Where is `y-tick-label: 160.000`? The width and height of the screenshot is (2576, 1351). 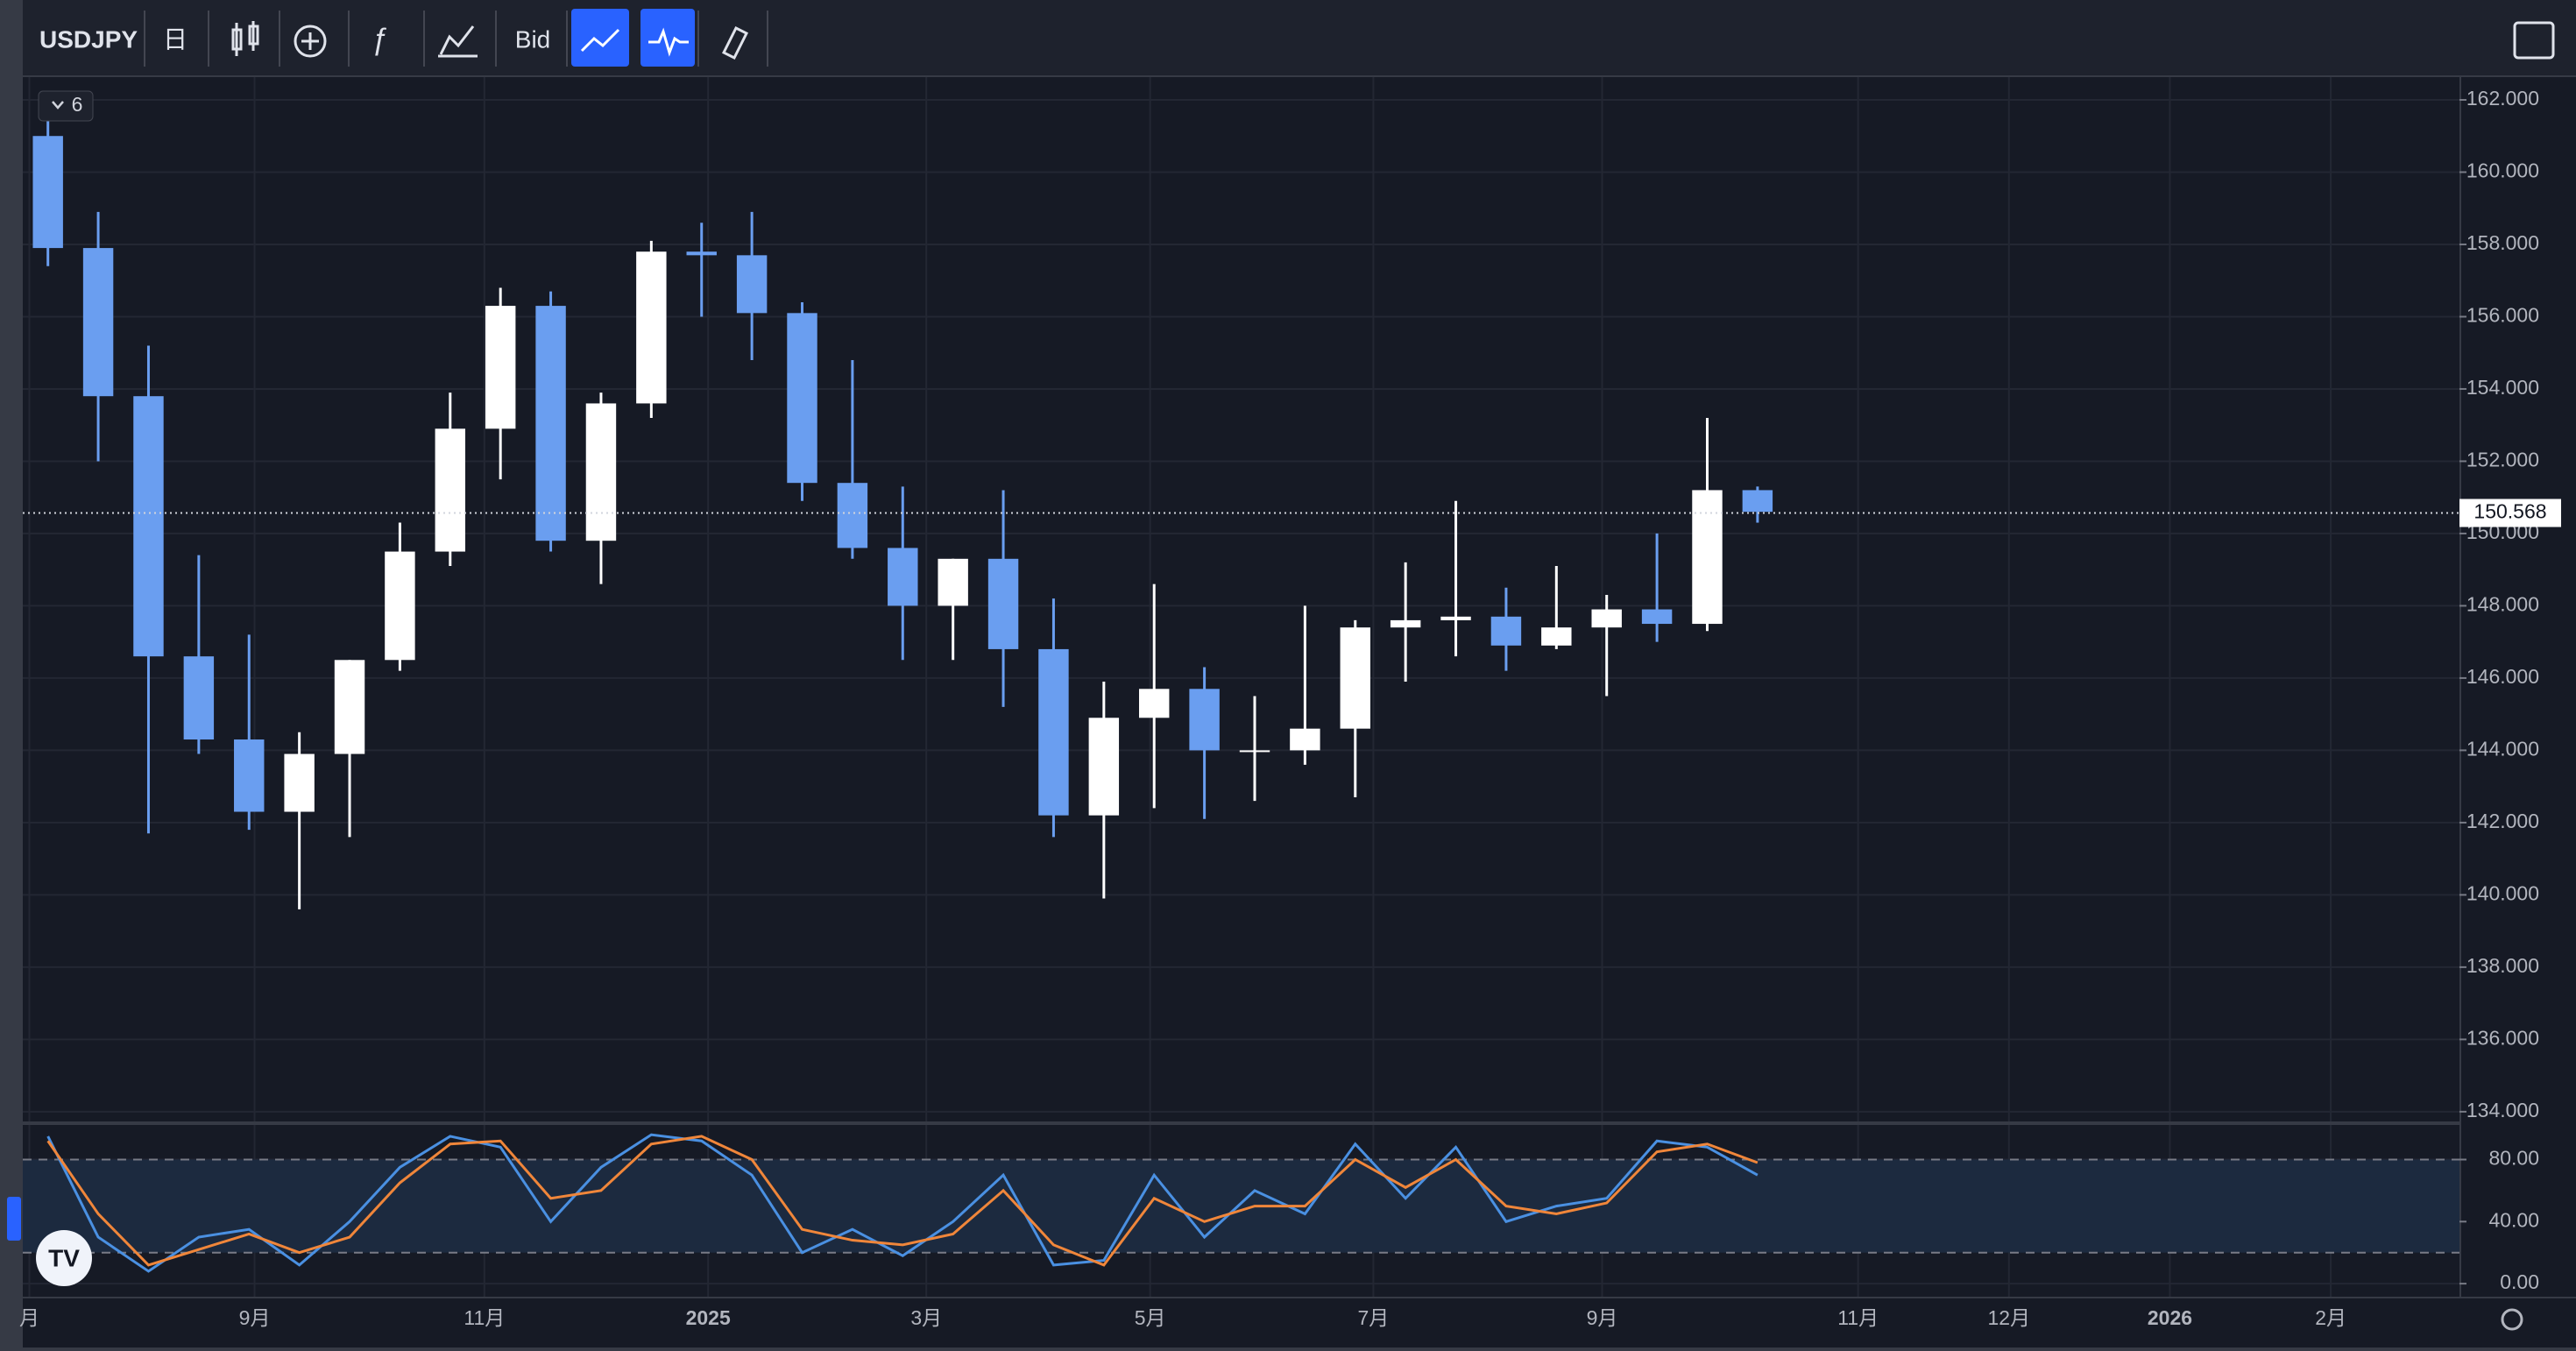 y-tick-label: 160.000 is located at coordinates (2502, 170).